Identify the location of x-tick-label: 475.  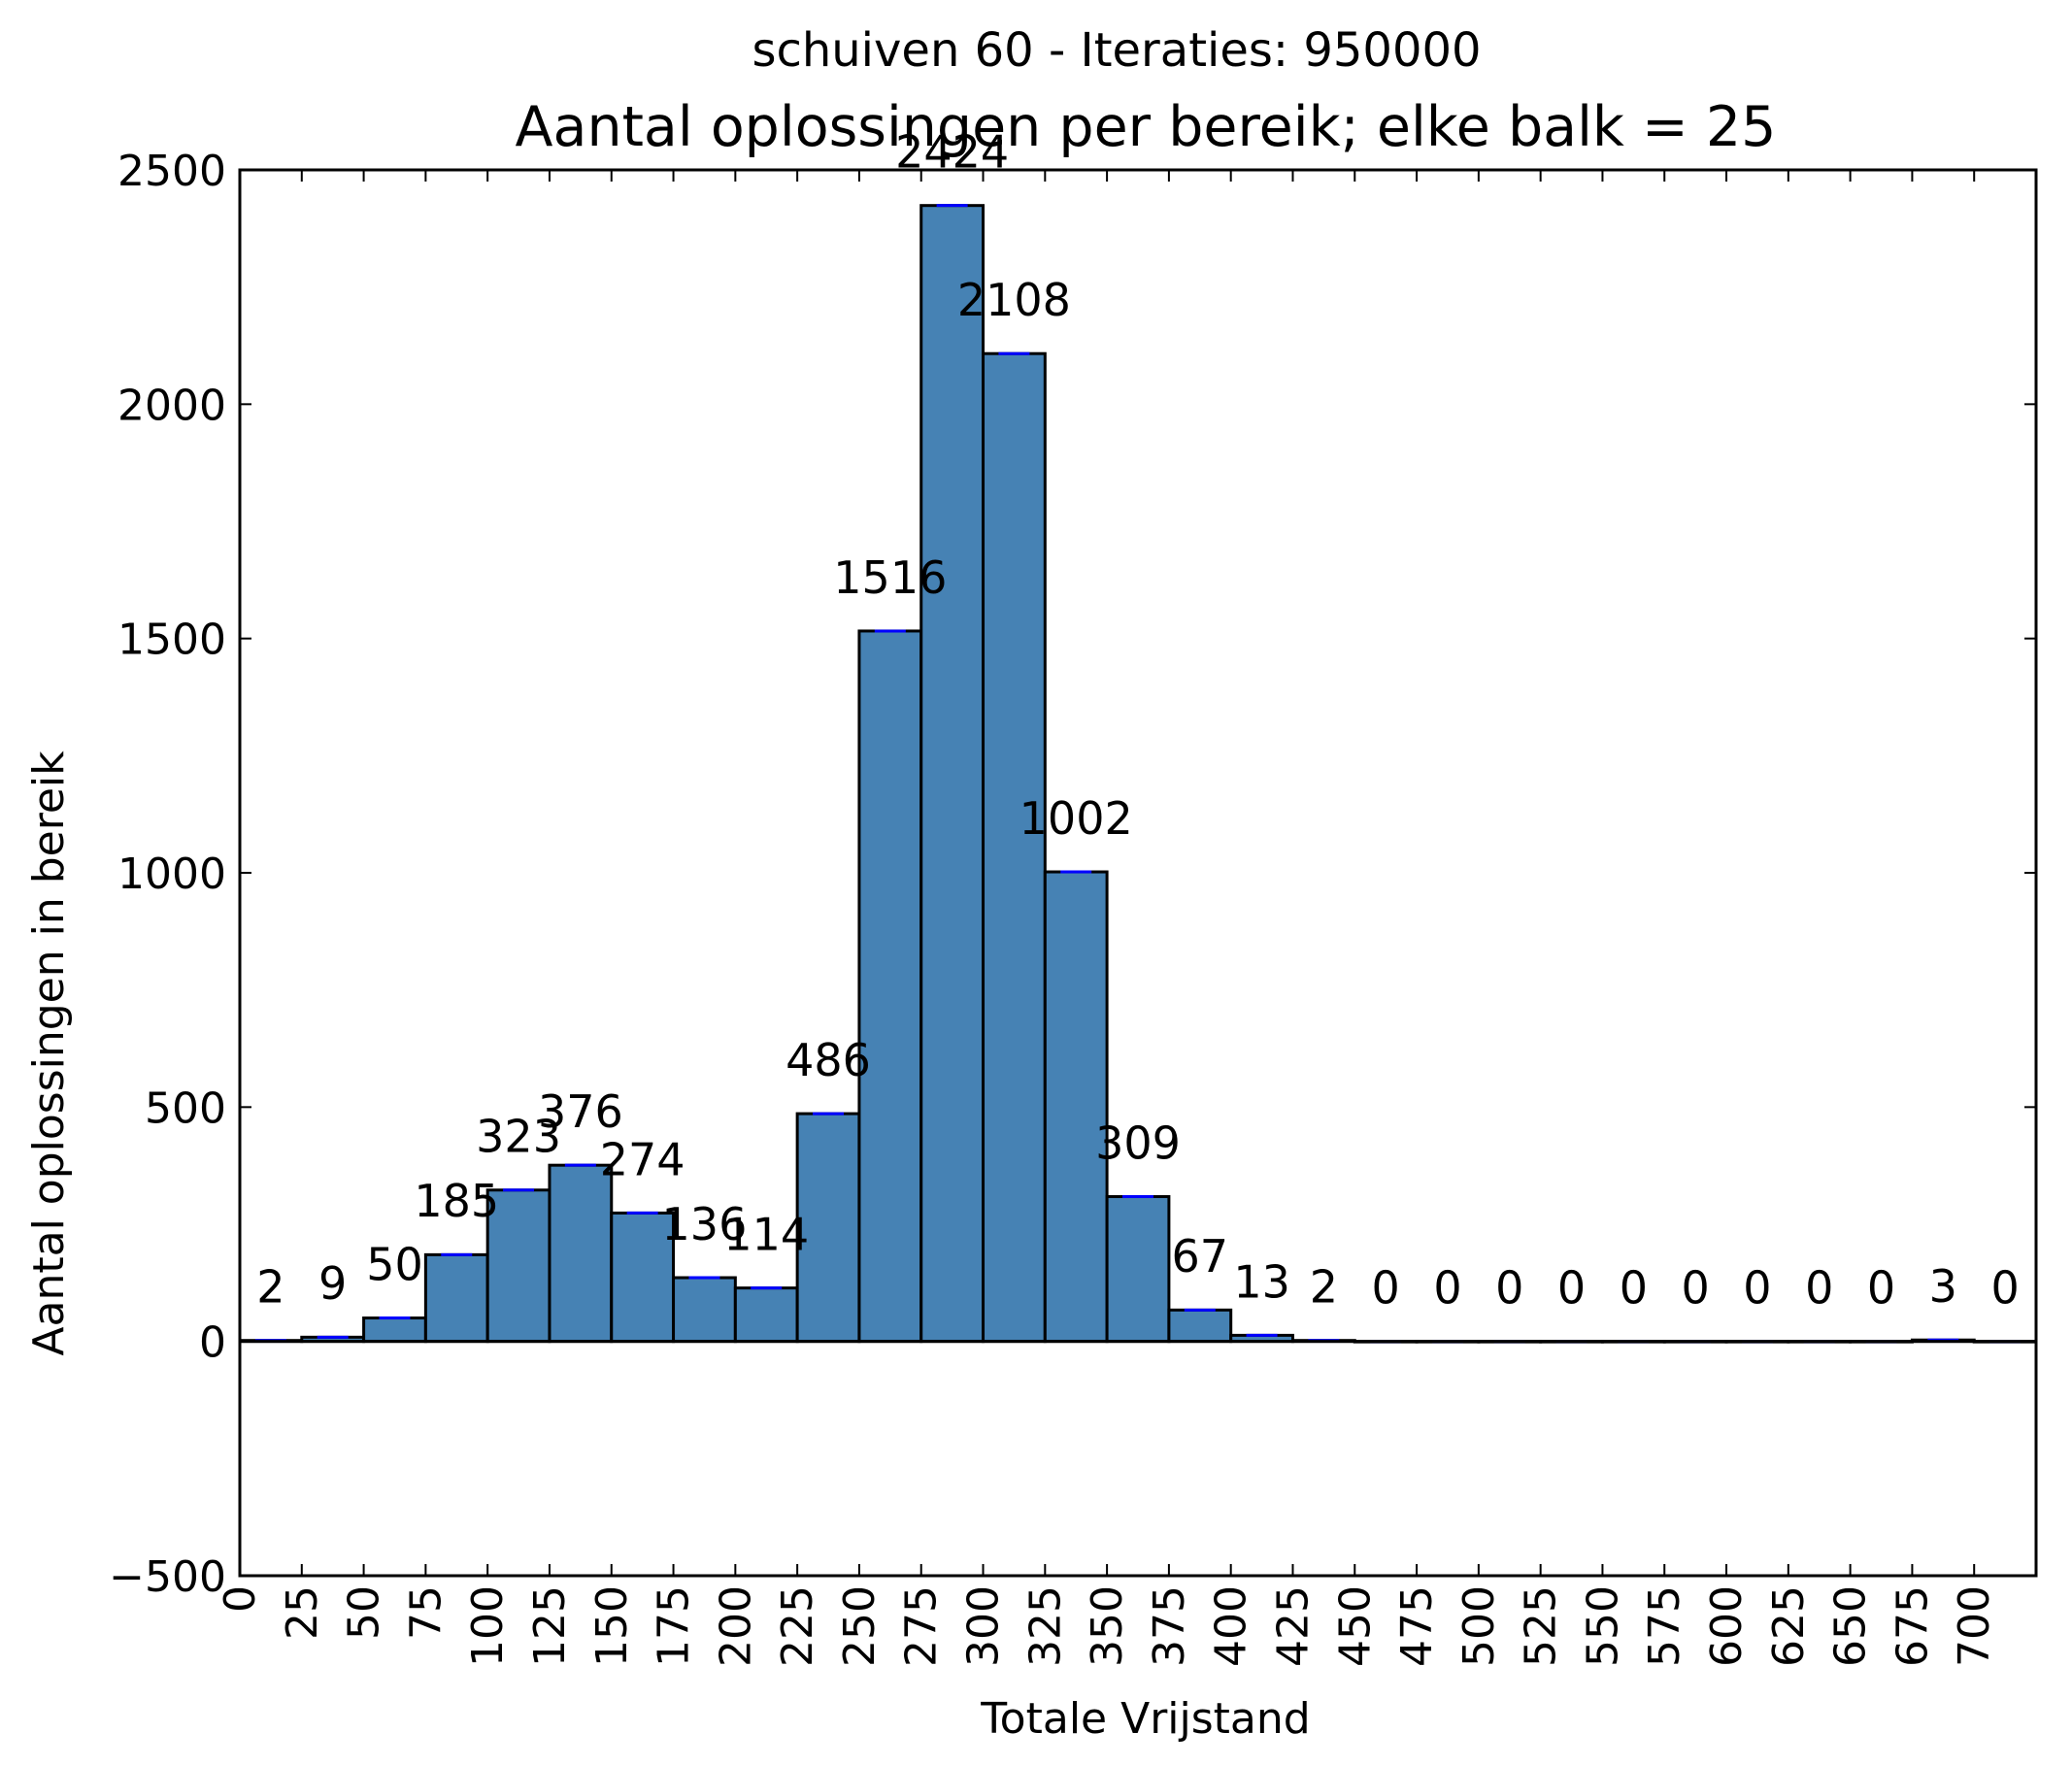
(1417, 1626).